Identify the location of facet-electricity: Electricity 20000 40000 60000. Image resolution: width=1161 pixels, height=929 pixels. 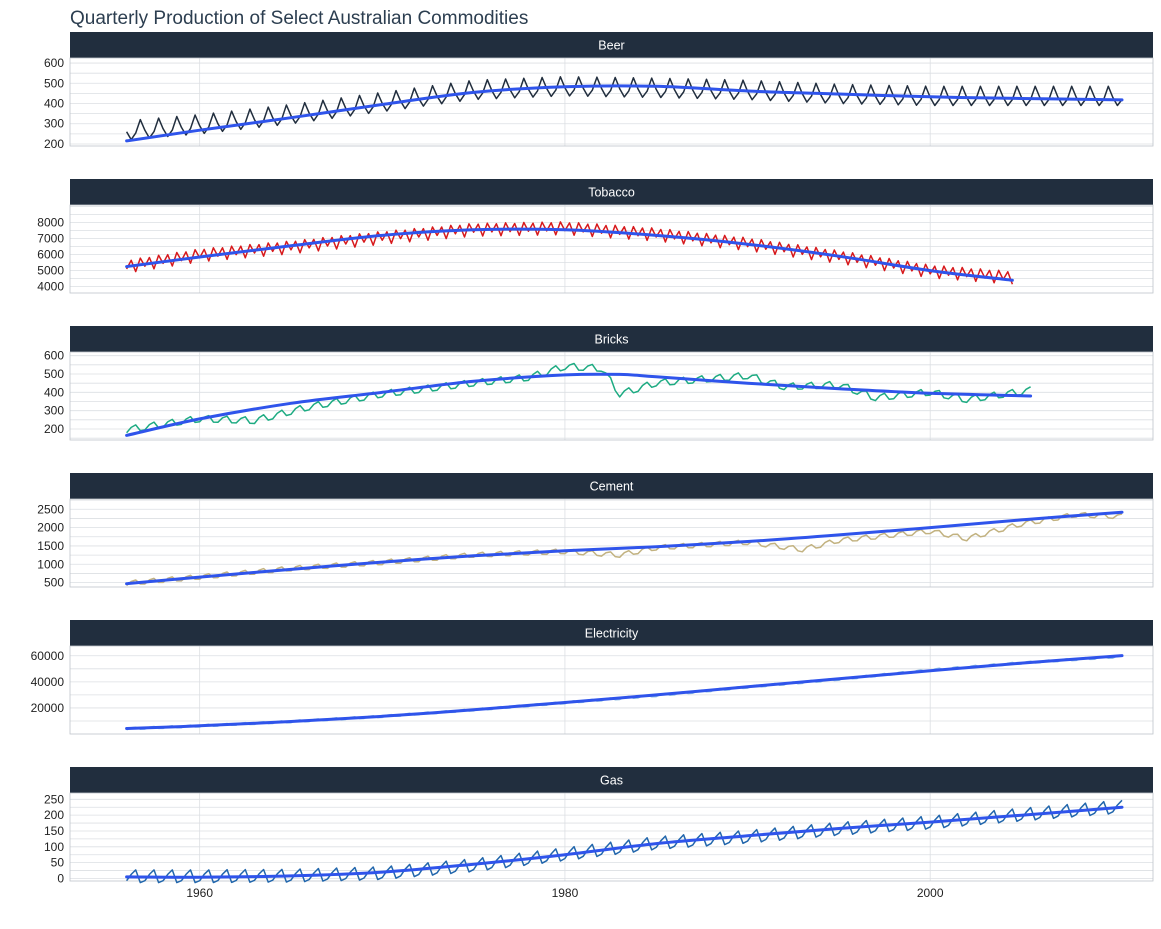
(592, 677).